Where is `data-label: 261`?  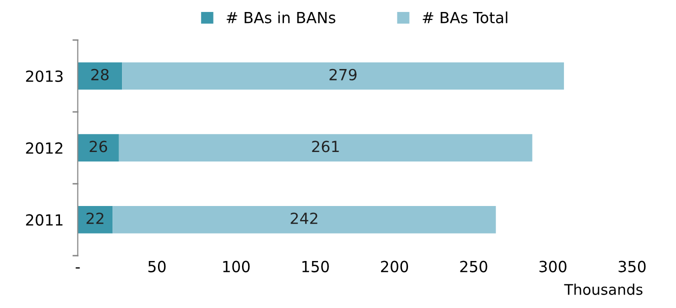 data-label: 261 is located at coordinates (325, 146).